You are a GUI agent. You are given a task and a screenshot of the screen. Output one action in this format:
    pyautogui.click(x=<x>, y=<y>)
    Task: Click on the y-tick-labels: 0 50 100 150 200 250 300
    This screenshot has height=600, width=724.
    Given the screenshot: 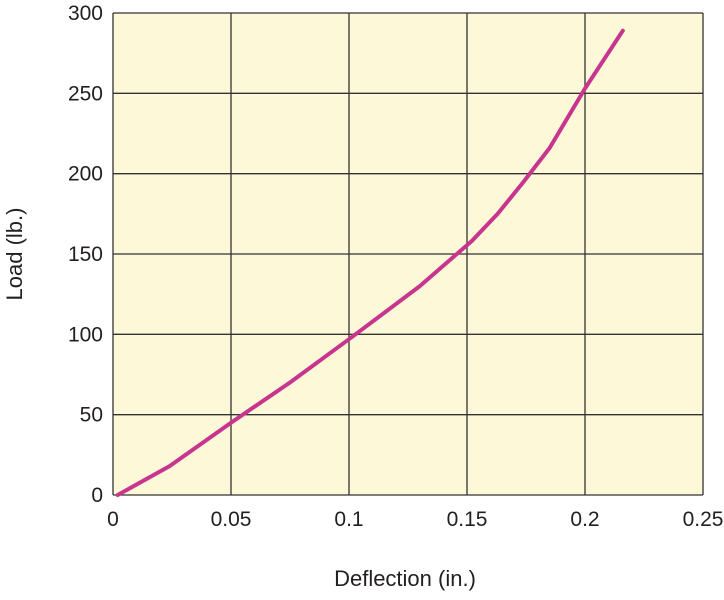 What is the action you would take?
    pyautogui.click(x=85, y=254)
    